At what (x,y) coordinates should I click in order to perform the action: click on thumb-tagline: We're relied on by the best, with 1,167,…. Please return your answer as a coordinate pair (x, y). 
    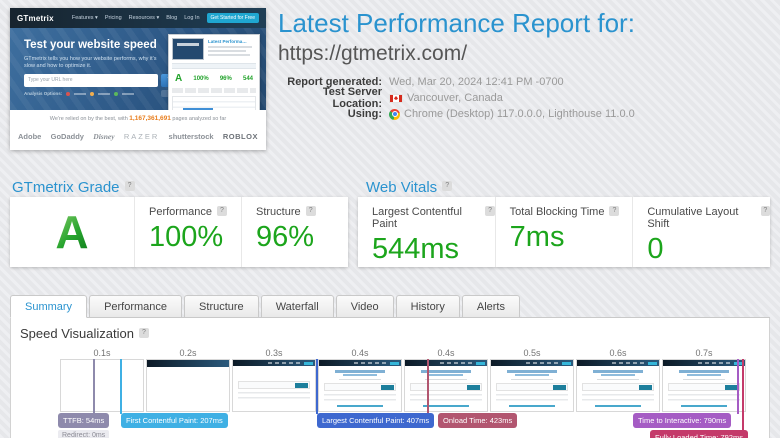
    Looking at the image, I should click on (138, 118).